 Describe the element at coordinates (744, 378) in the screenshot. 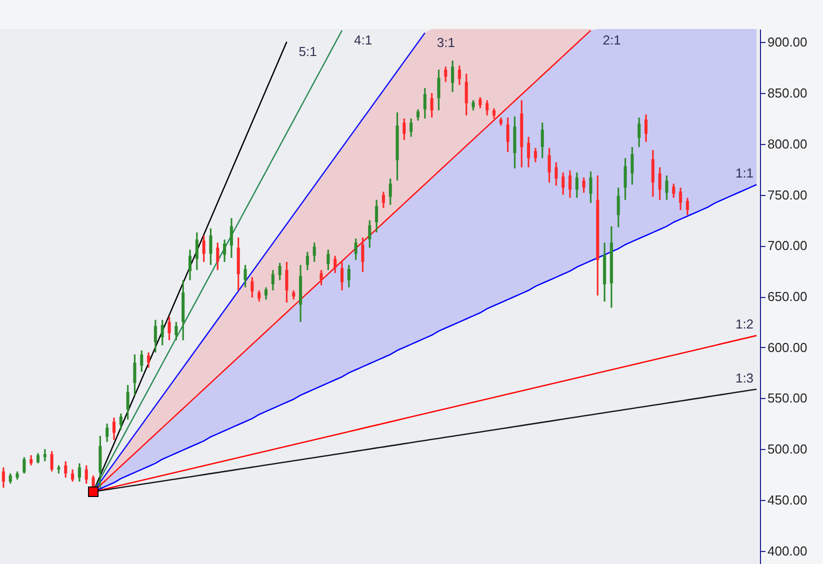

I see `series-label: 1:3` at that location.